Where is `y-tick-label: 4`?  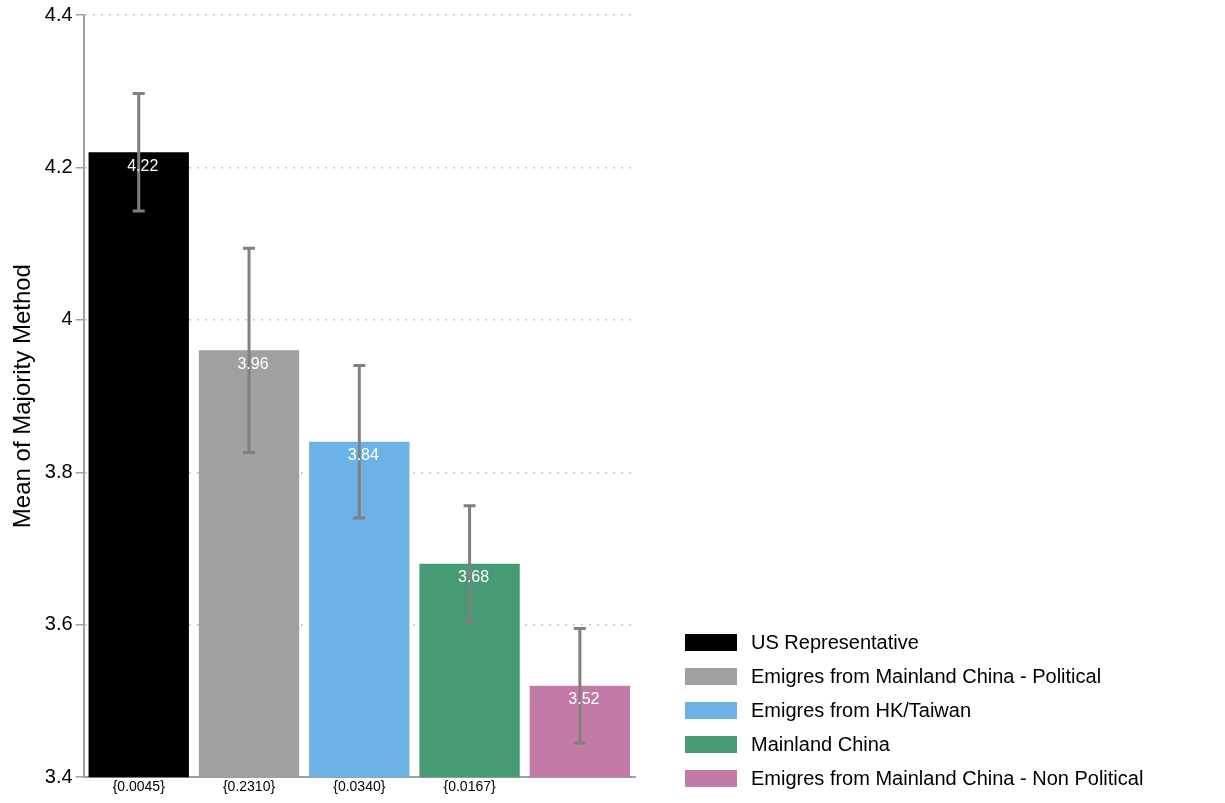 y-tick-label: 4 is located at coordinates (67, 318).